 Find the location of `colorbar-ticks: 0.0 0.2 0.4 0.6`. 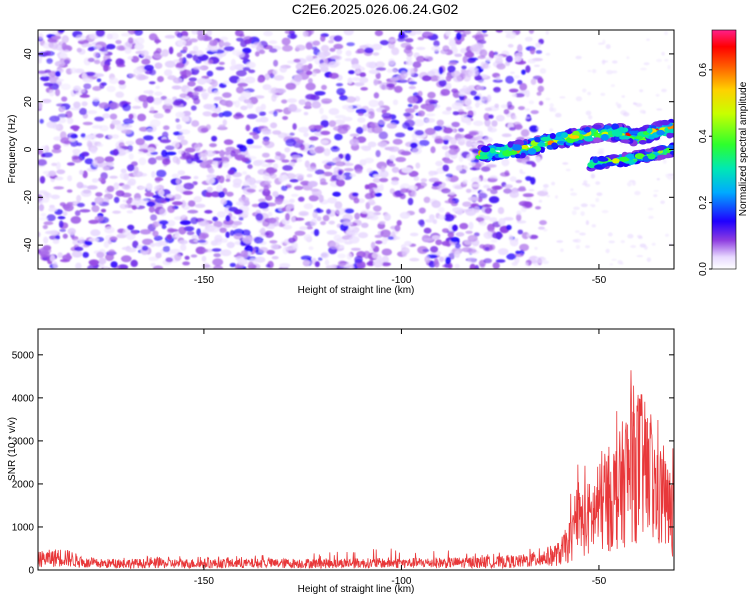

colorbar-ticks: 0.0 0.2 0.4 0.6 is located at coordinates (705, 169).